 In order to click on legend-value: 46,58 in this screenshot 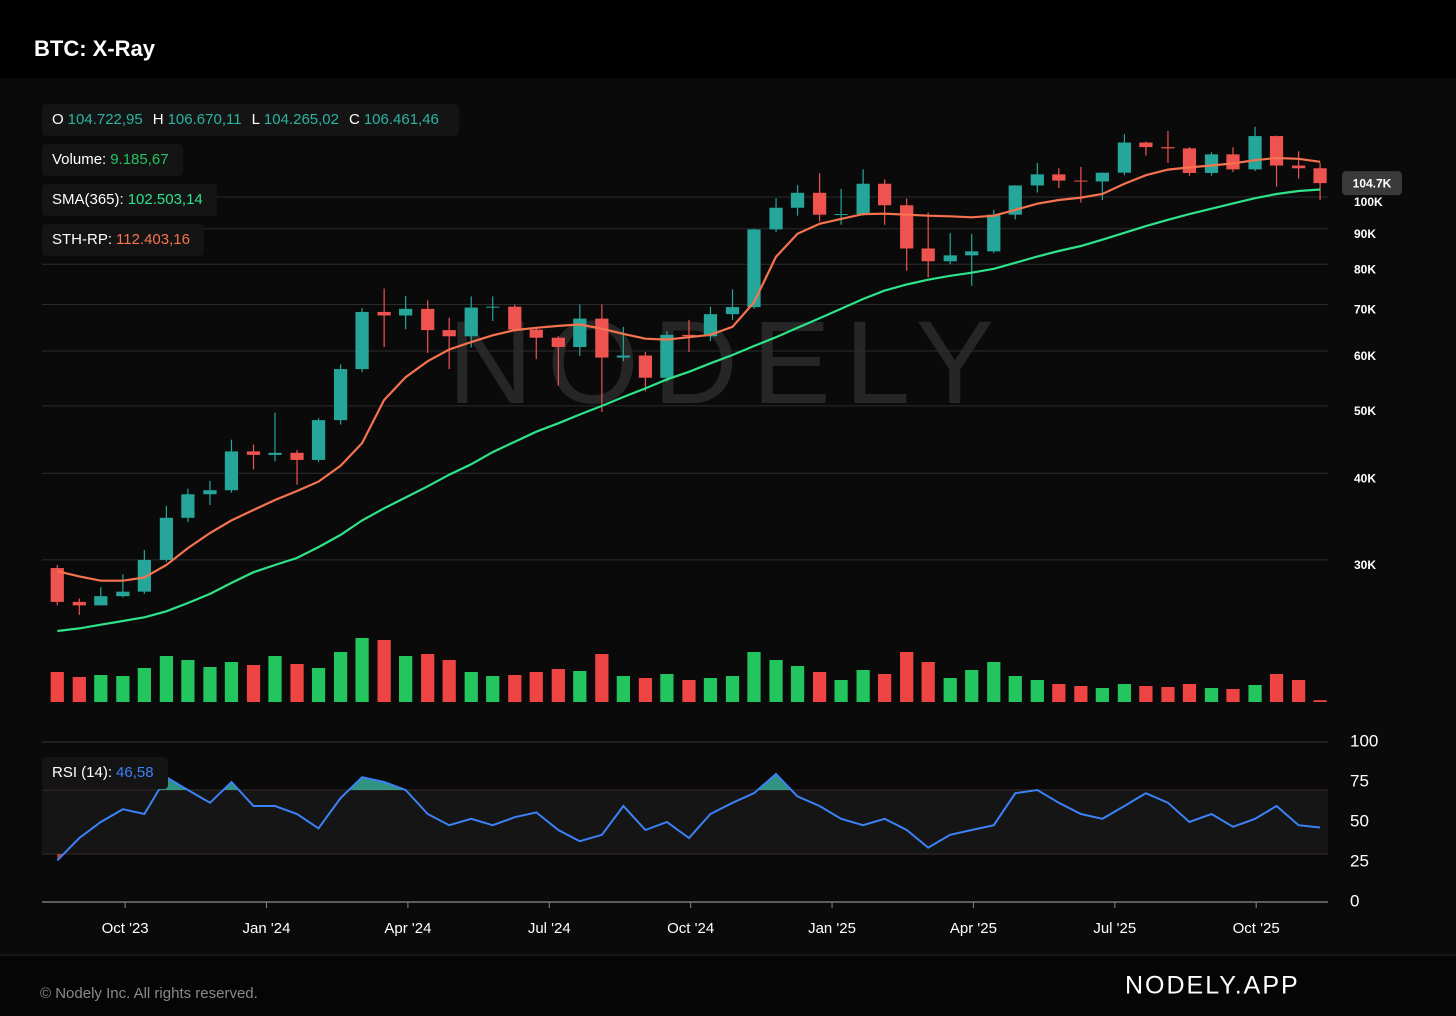, I will do `click(135, 772)`.